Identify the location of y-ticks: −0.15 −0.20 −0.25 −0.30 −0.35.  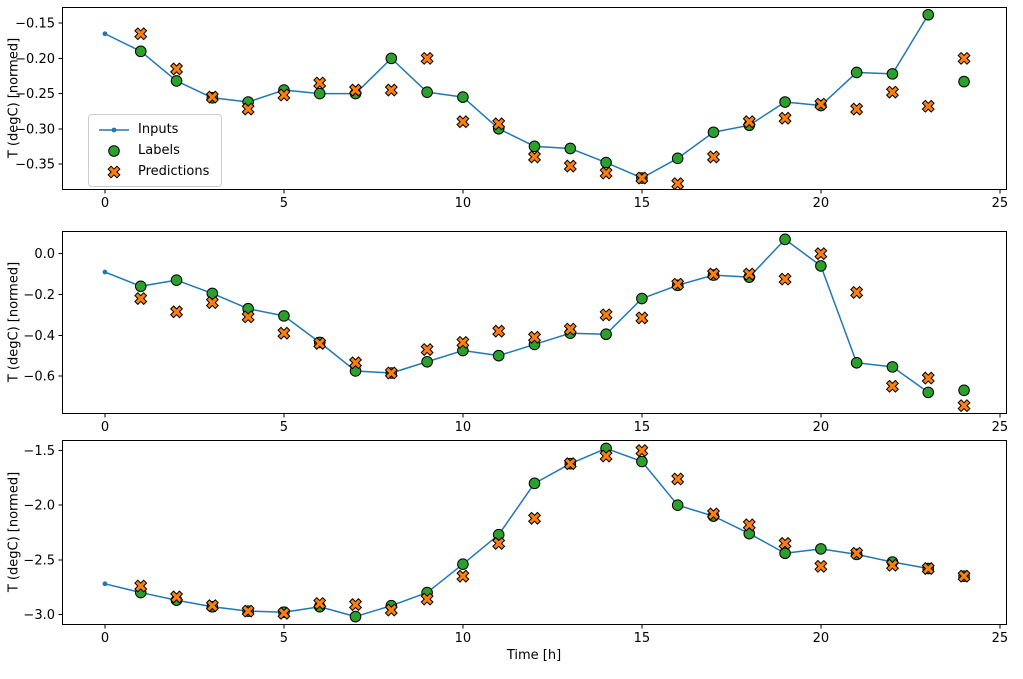
(38, 94).